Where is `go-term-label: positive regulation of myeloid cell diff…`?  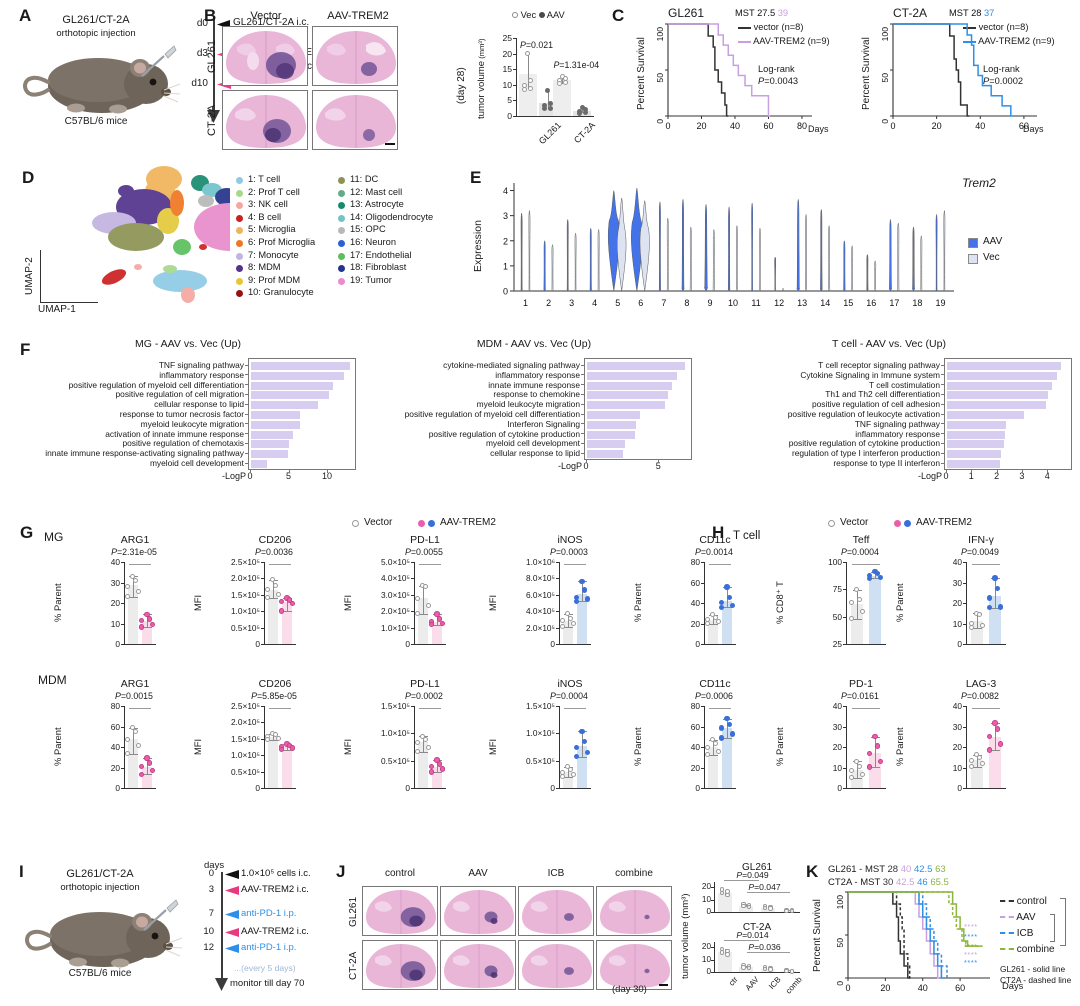
go-term-label: positive regulation of myeloid cell diff… is located at coordinates (156, 384).